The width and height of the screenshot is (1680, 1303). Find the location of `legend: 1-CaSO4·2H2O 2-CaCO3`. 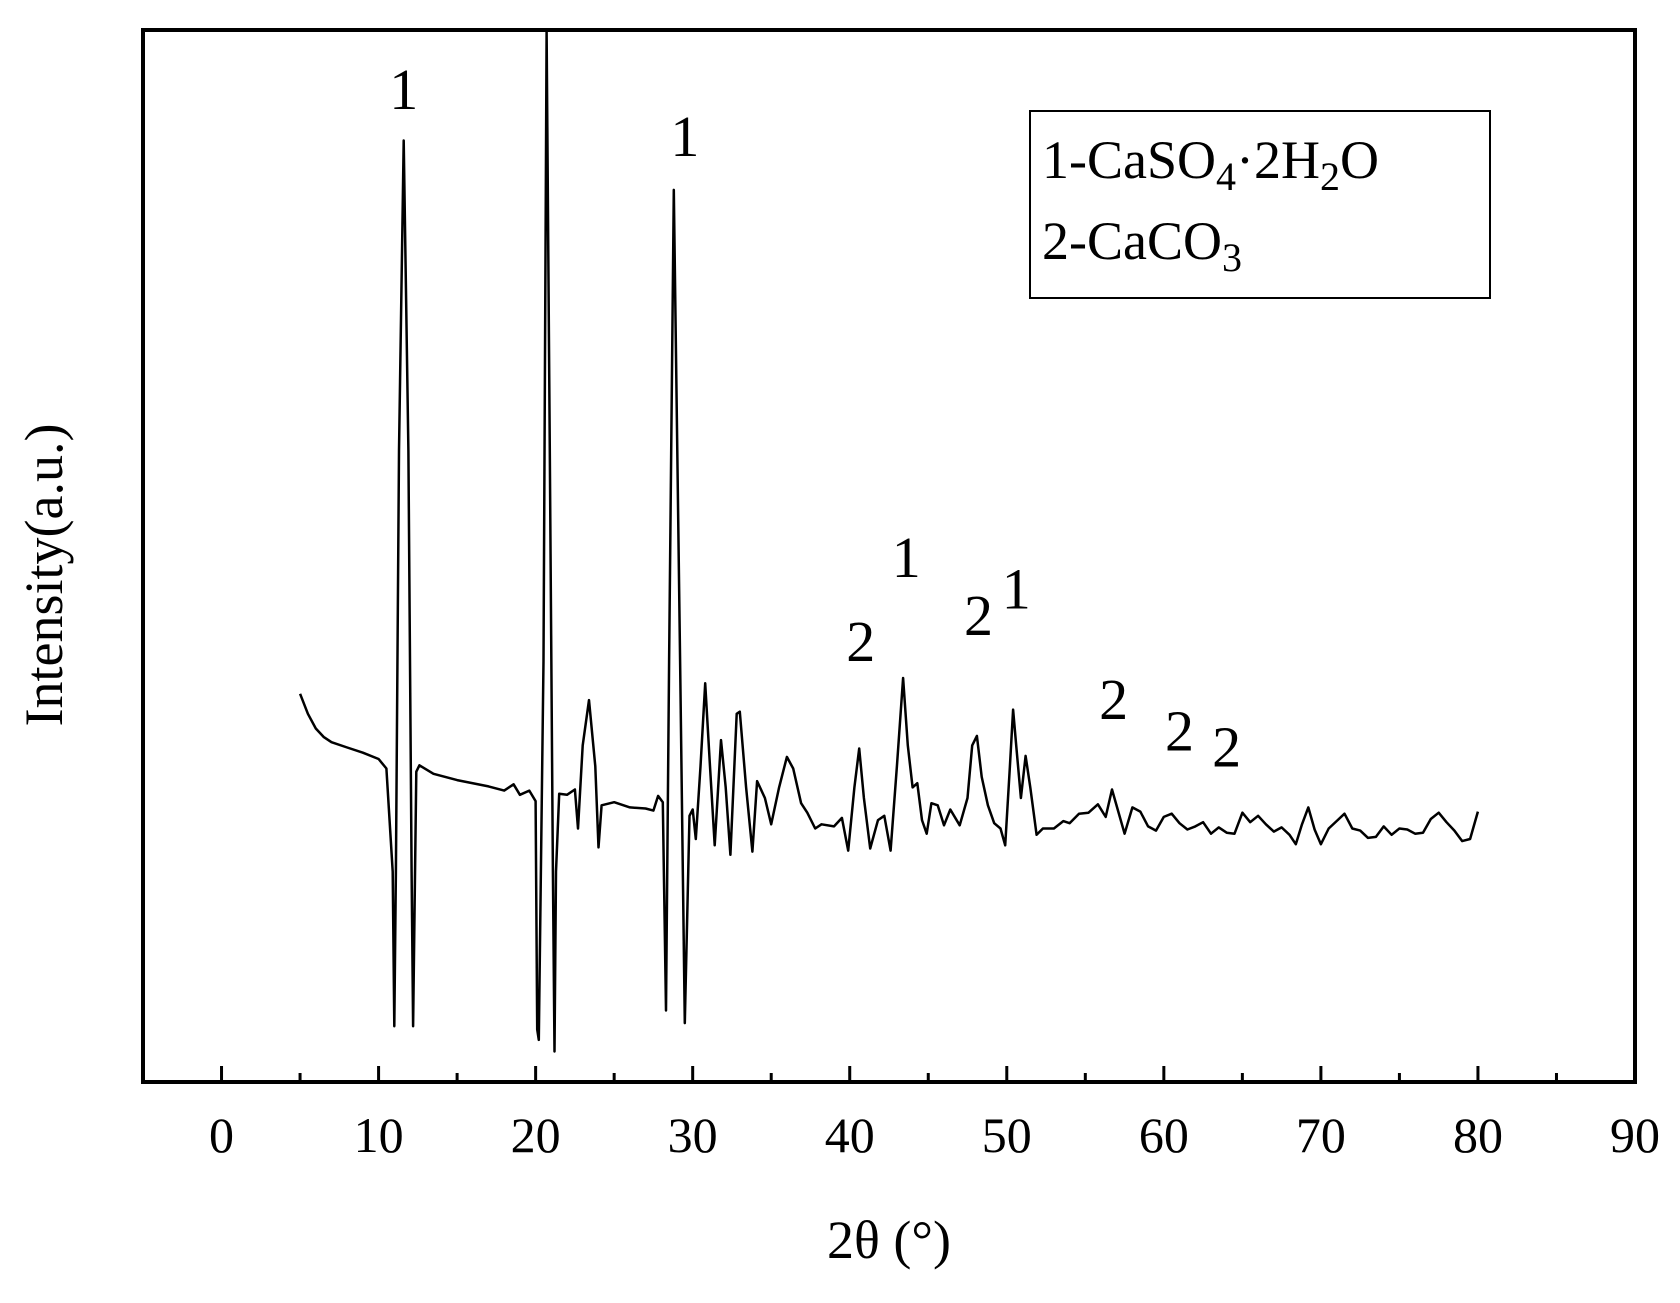

legend: 1-CaSO4·2H2O 2-CaCO3 is located at coordinates (1260, 204).